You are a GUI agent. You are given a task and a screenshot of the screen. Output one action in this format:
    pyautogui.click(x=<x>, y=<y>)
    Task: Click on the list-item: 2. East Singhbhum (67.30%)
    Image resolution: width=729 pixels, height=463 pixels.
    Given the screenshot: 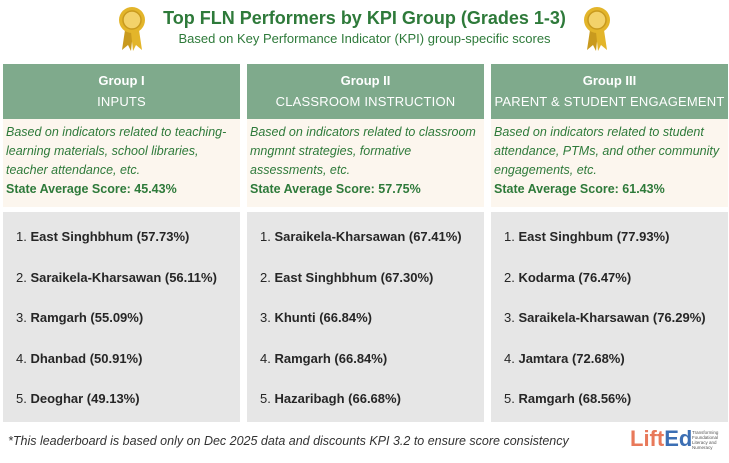 What is the action you would take?
    pyautogui.click(x=372, y=290)
    